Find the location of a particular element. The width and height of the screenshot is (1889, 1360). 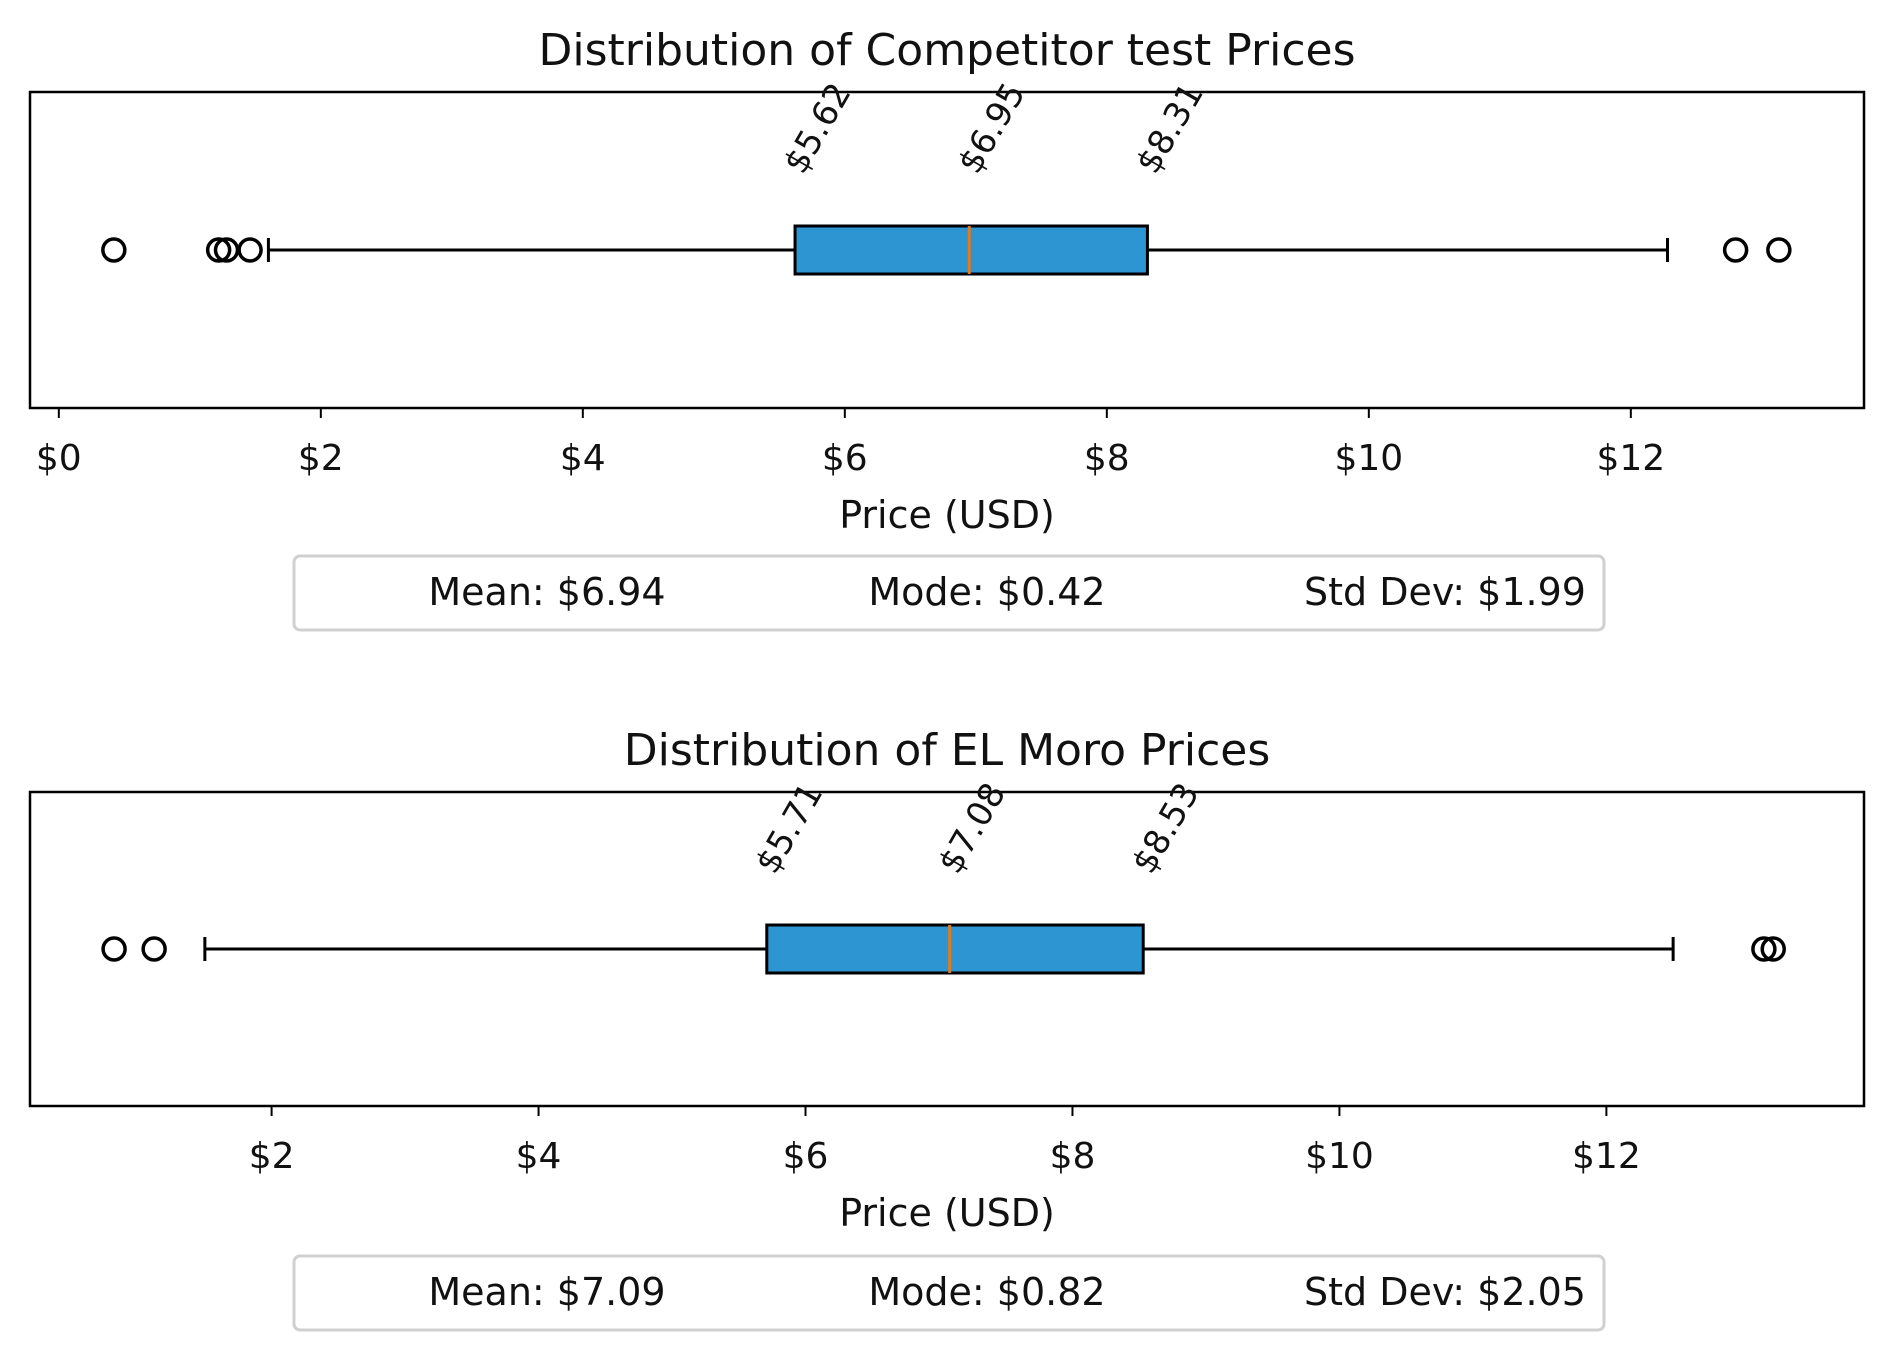

stats-item: Mode: $0.82 is located at coordinates (986, 1292).